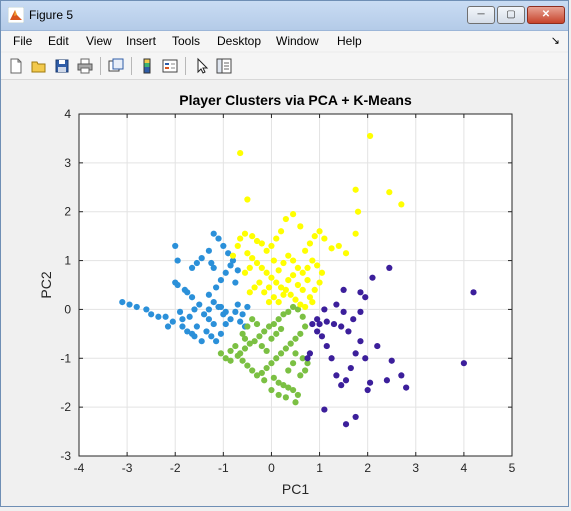 This screenshot has height=511, width=571. Describe the element at coordinates (62, 66) in the screenshot. I see `save-icon` at that location.